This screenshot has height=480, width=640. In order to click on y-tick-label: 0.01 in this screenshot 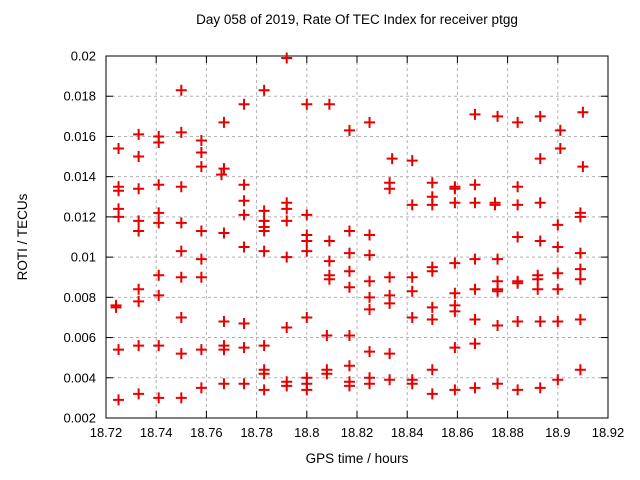, I will do `click(83, 257)`.